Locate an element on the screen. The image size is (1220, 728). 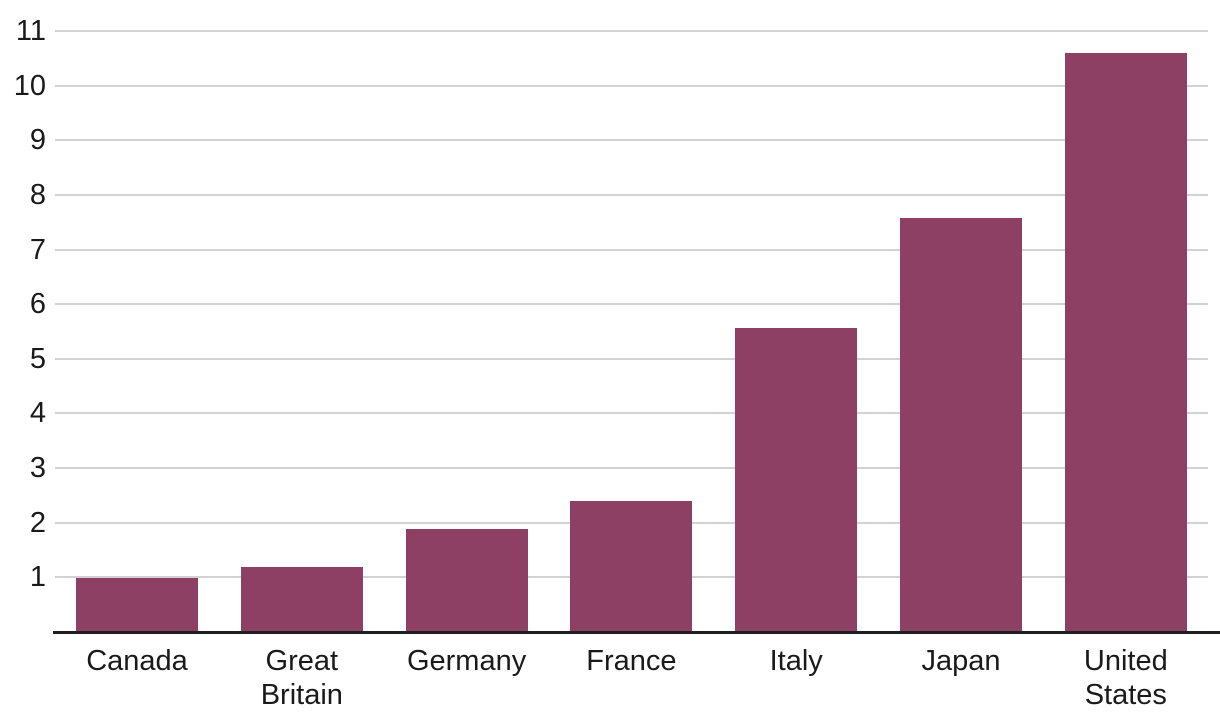
x-axis-label-line: Britain is located at coordinates (301, 695).